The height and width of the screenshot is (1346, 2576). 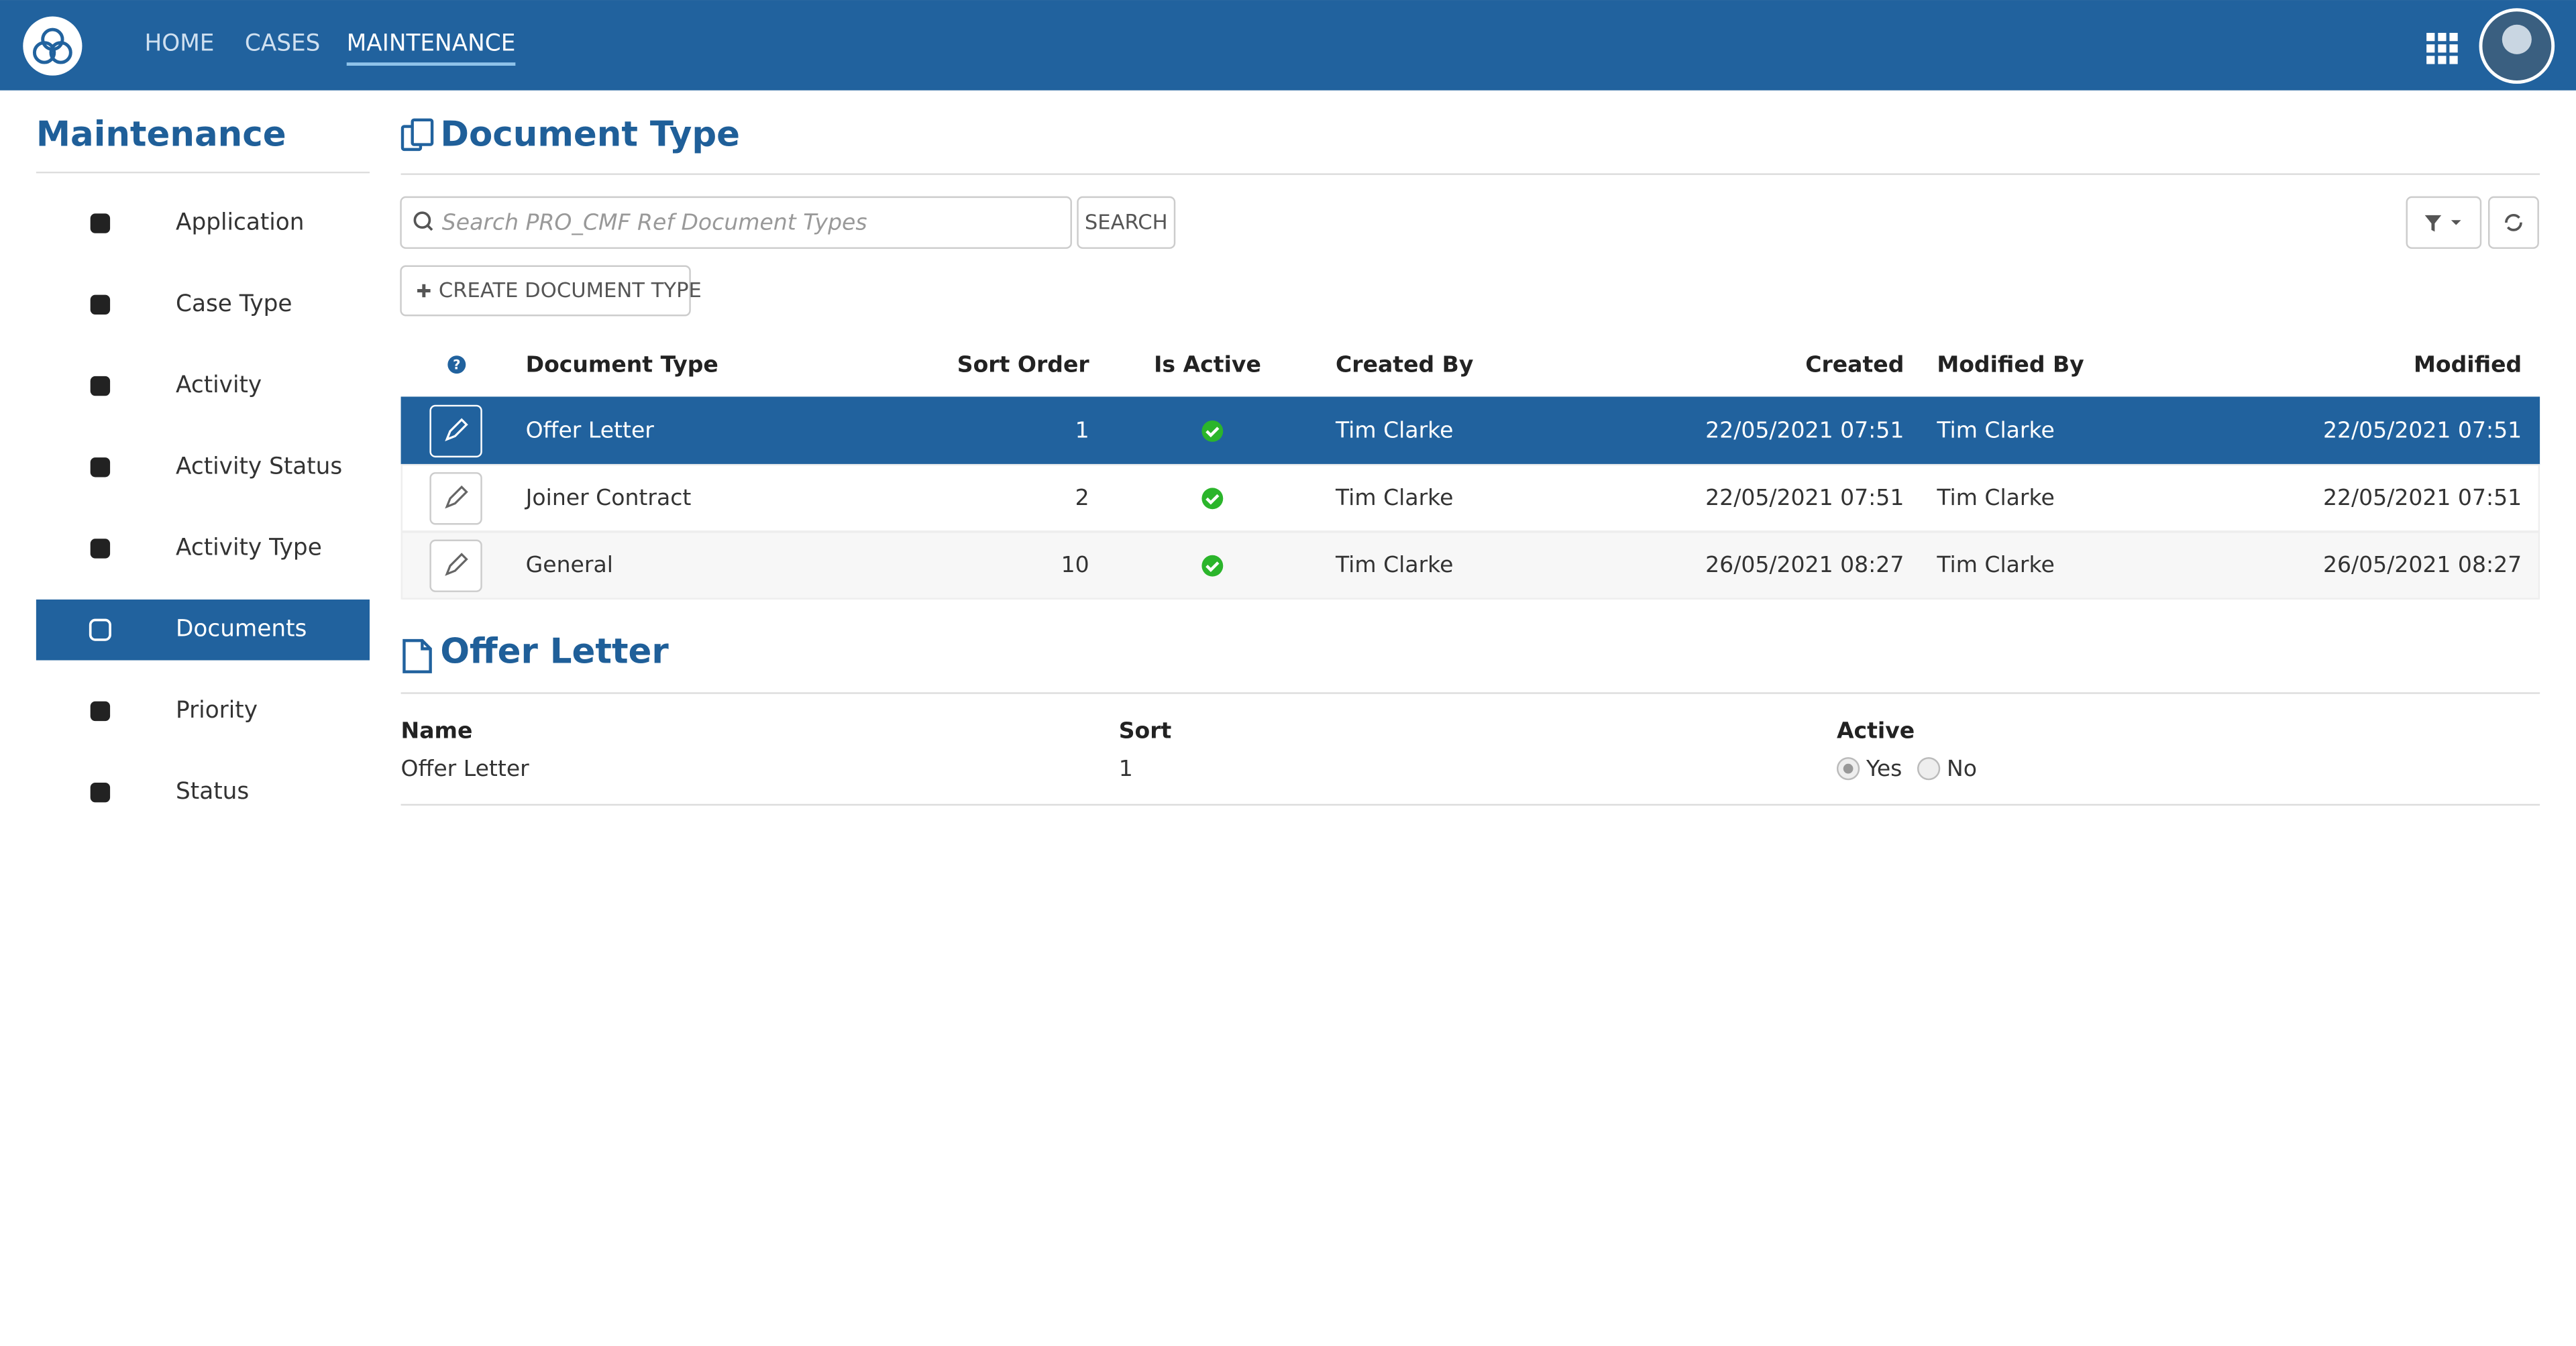 I want to click on field-label: Active, so click(x=1876, y=731).